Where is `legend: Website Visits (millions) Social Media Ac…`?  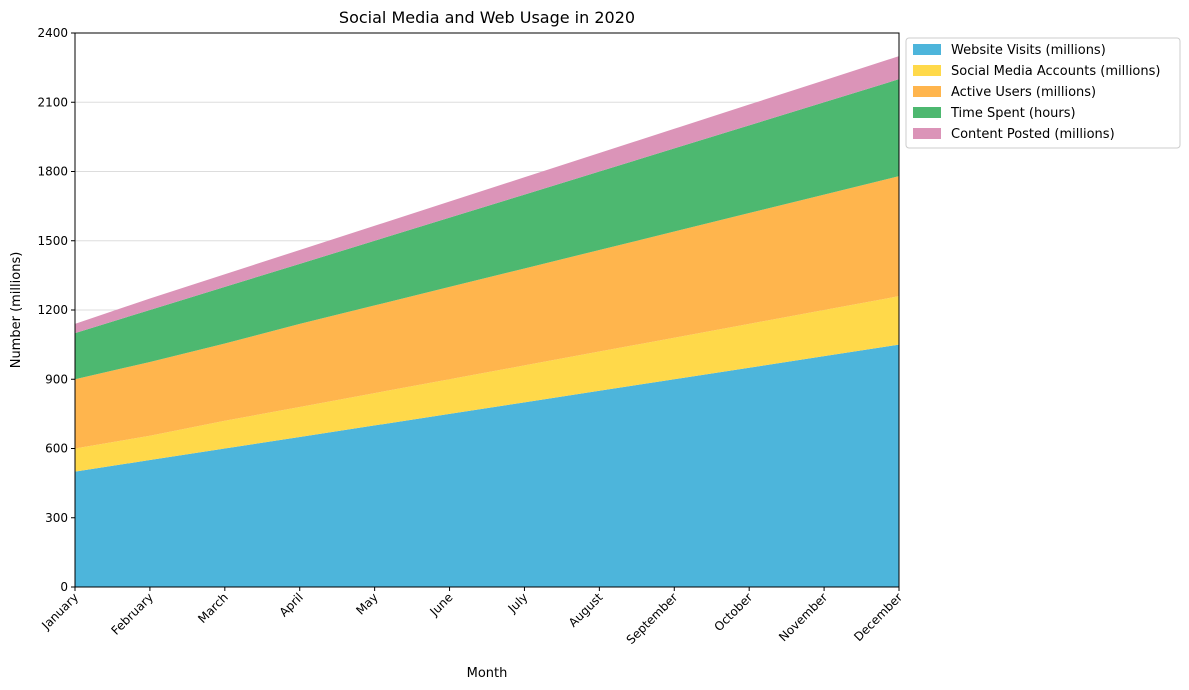
legend: Website Visits (millions) Social Media Ac… is located at coordinates (1043, 93).